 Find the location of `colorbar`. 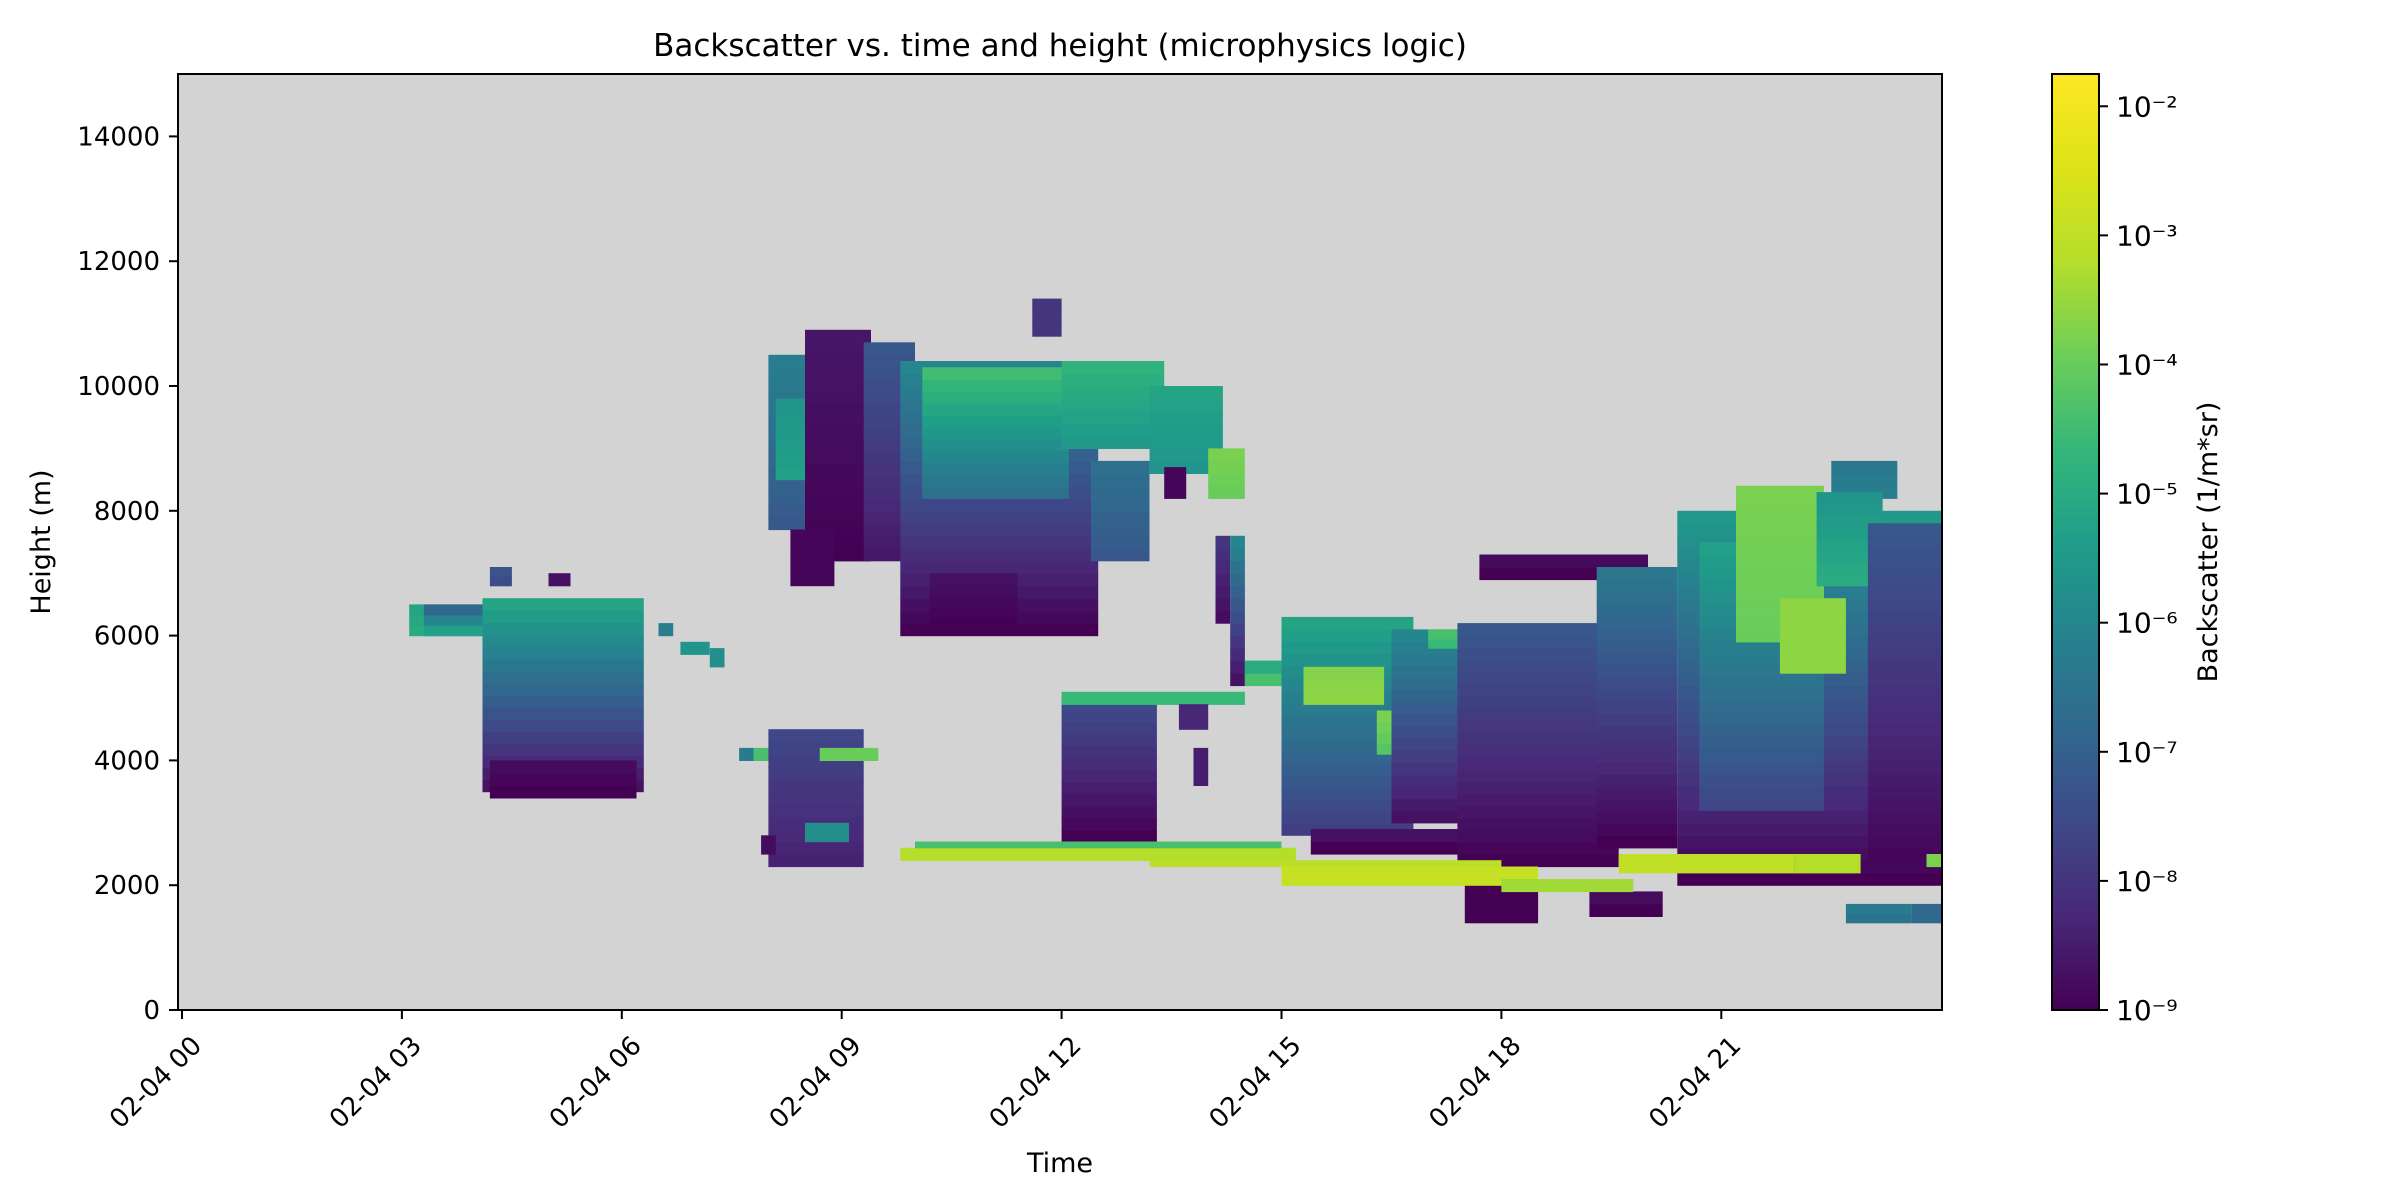

colorbar is located at coordinates (2075, 542).